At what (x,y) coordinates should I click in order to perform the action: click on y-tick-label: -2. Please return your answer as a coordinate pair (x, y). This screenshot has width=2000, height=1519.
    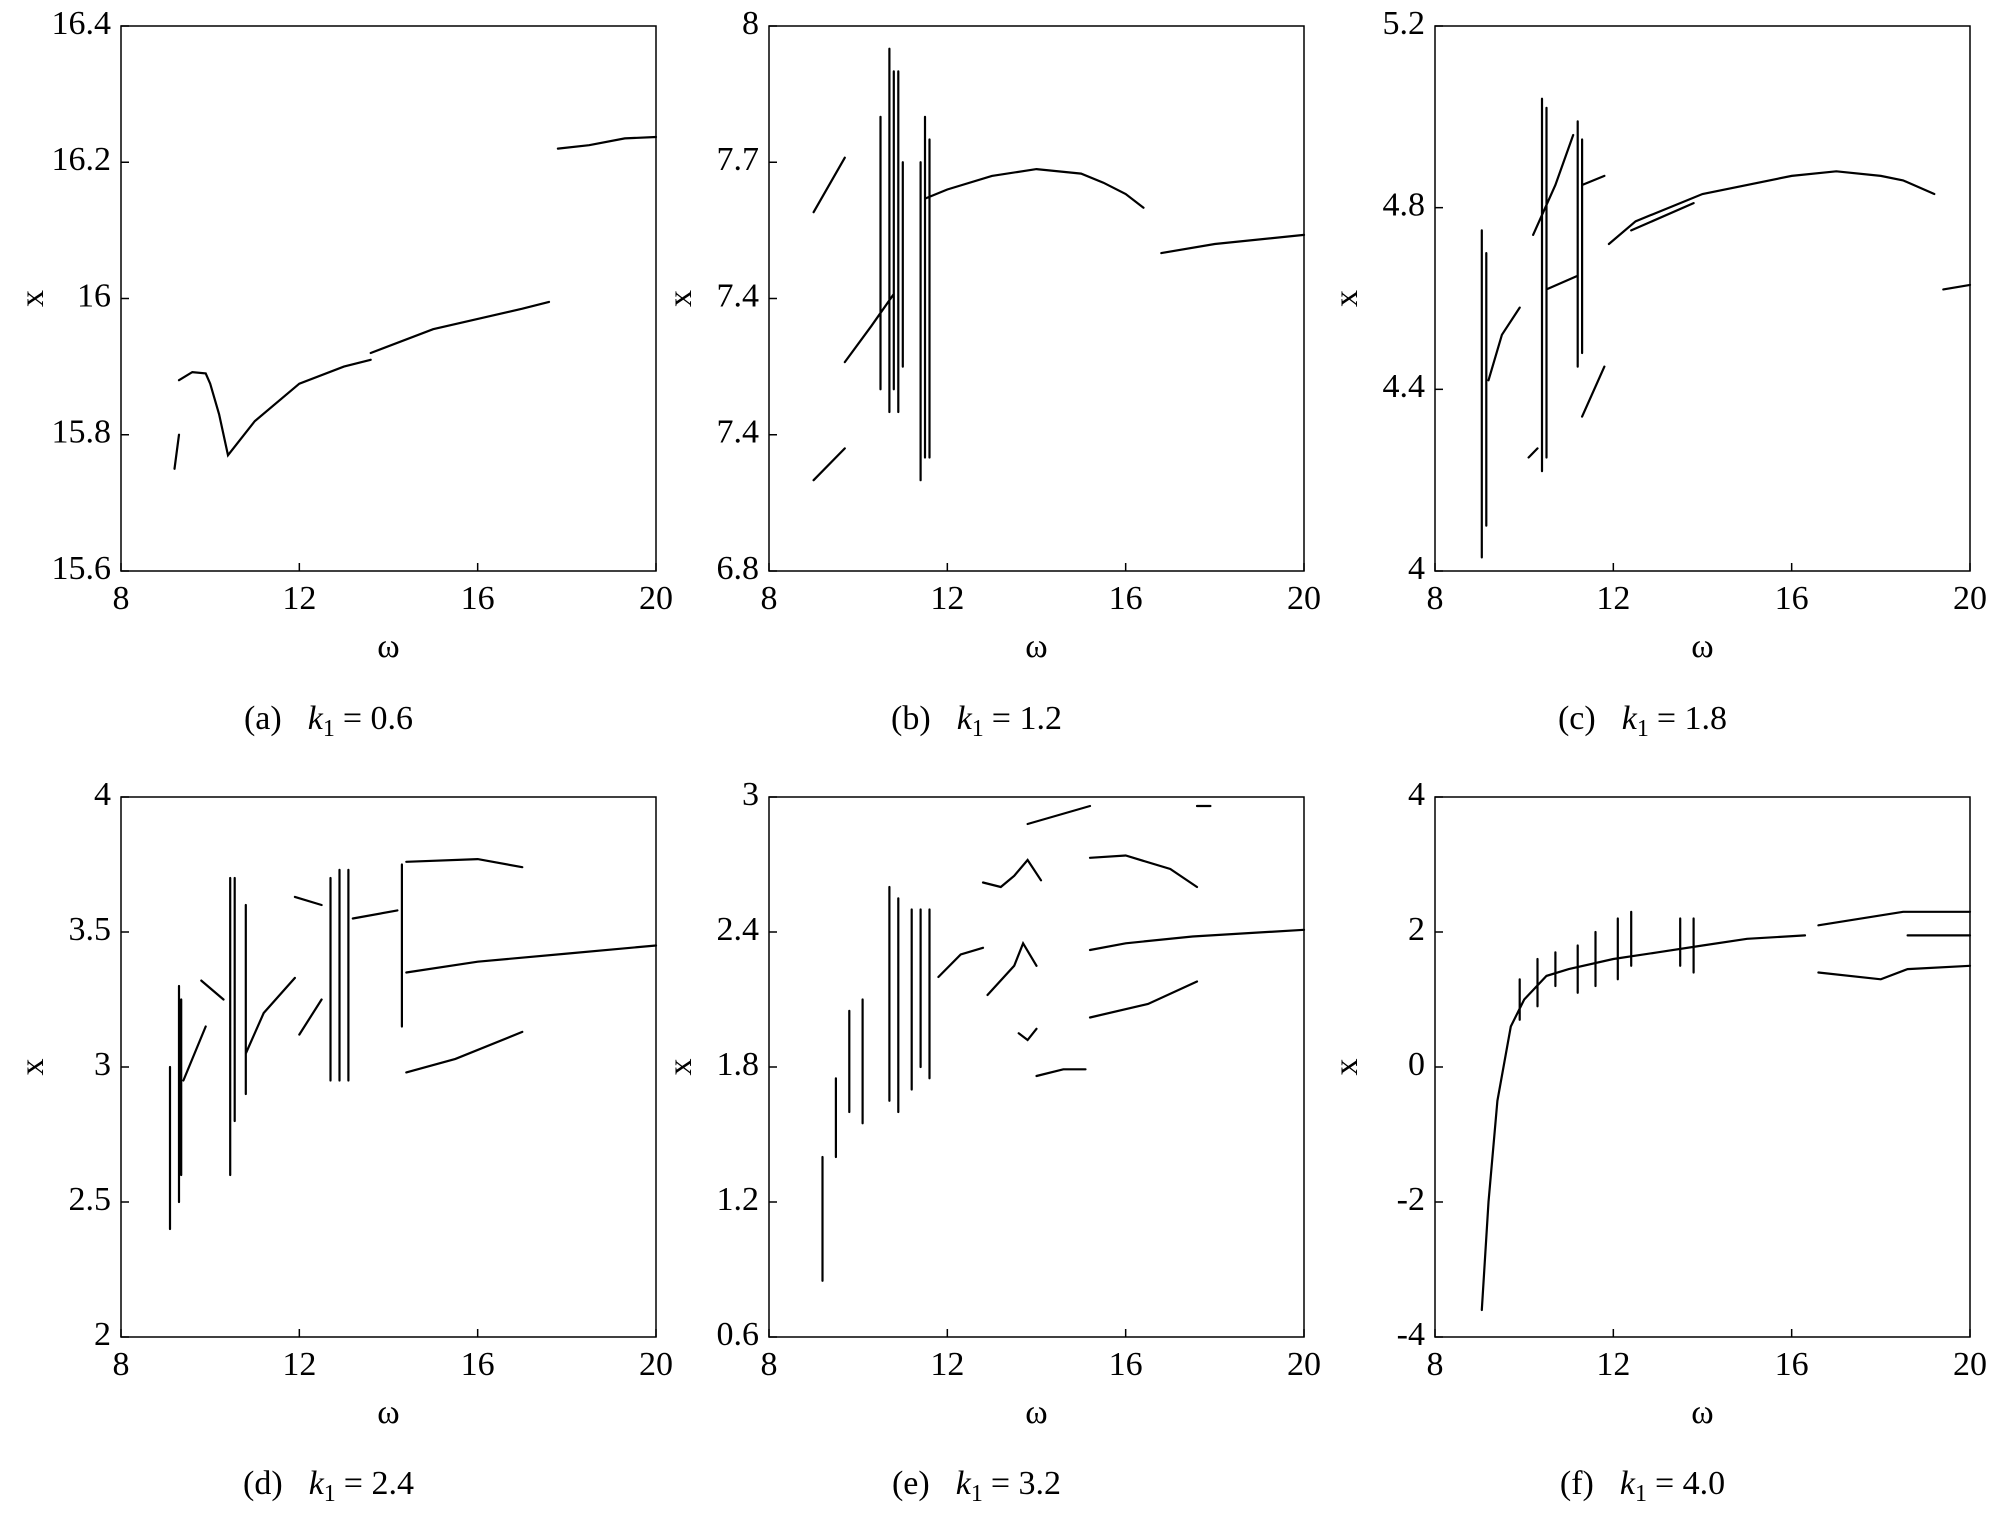
    Looking at the image, I should click on (1411, 1199).